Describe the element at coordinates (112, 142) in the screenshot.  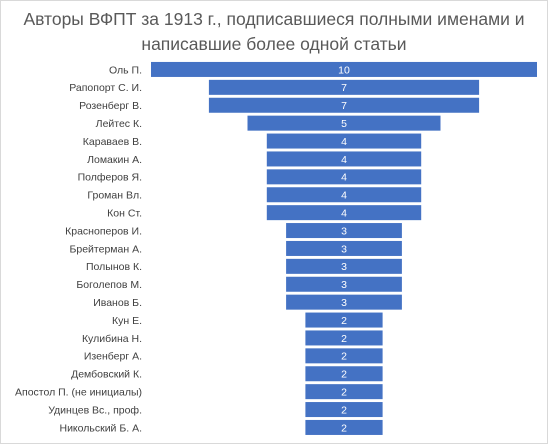
I see `category-label: Караваев В.` at that location.